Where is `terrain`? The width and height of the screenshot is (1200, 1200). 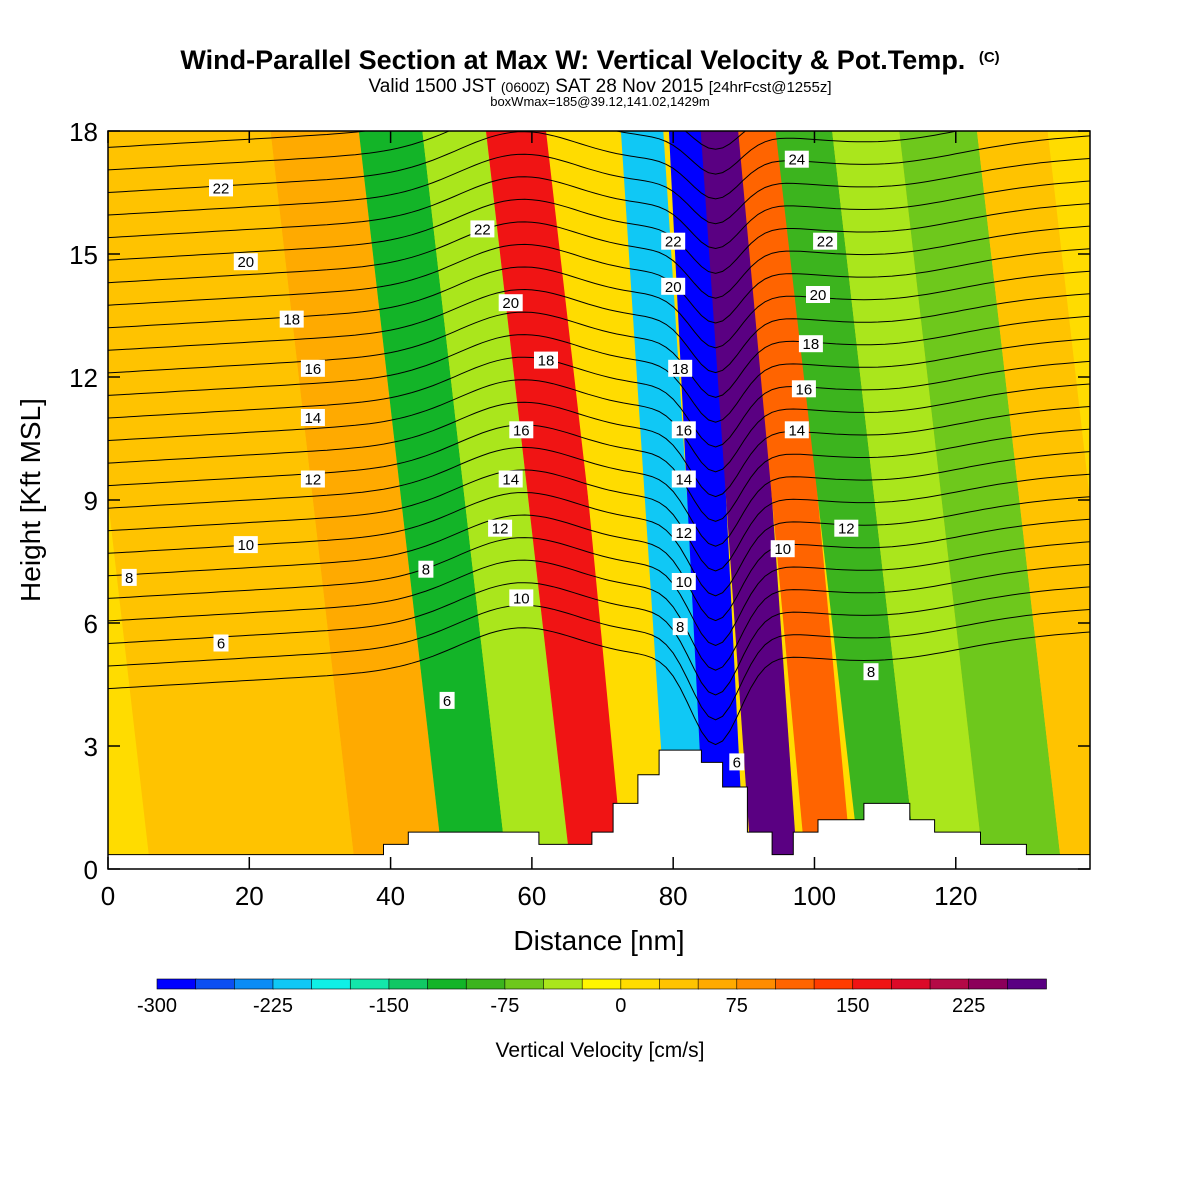 terrain is located at coordinates (599, 809).